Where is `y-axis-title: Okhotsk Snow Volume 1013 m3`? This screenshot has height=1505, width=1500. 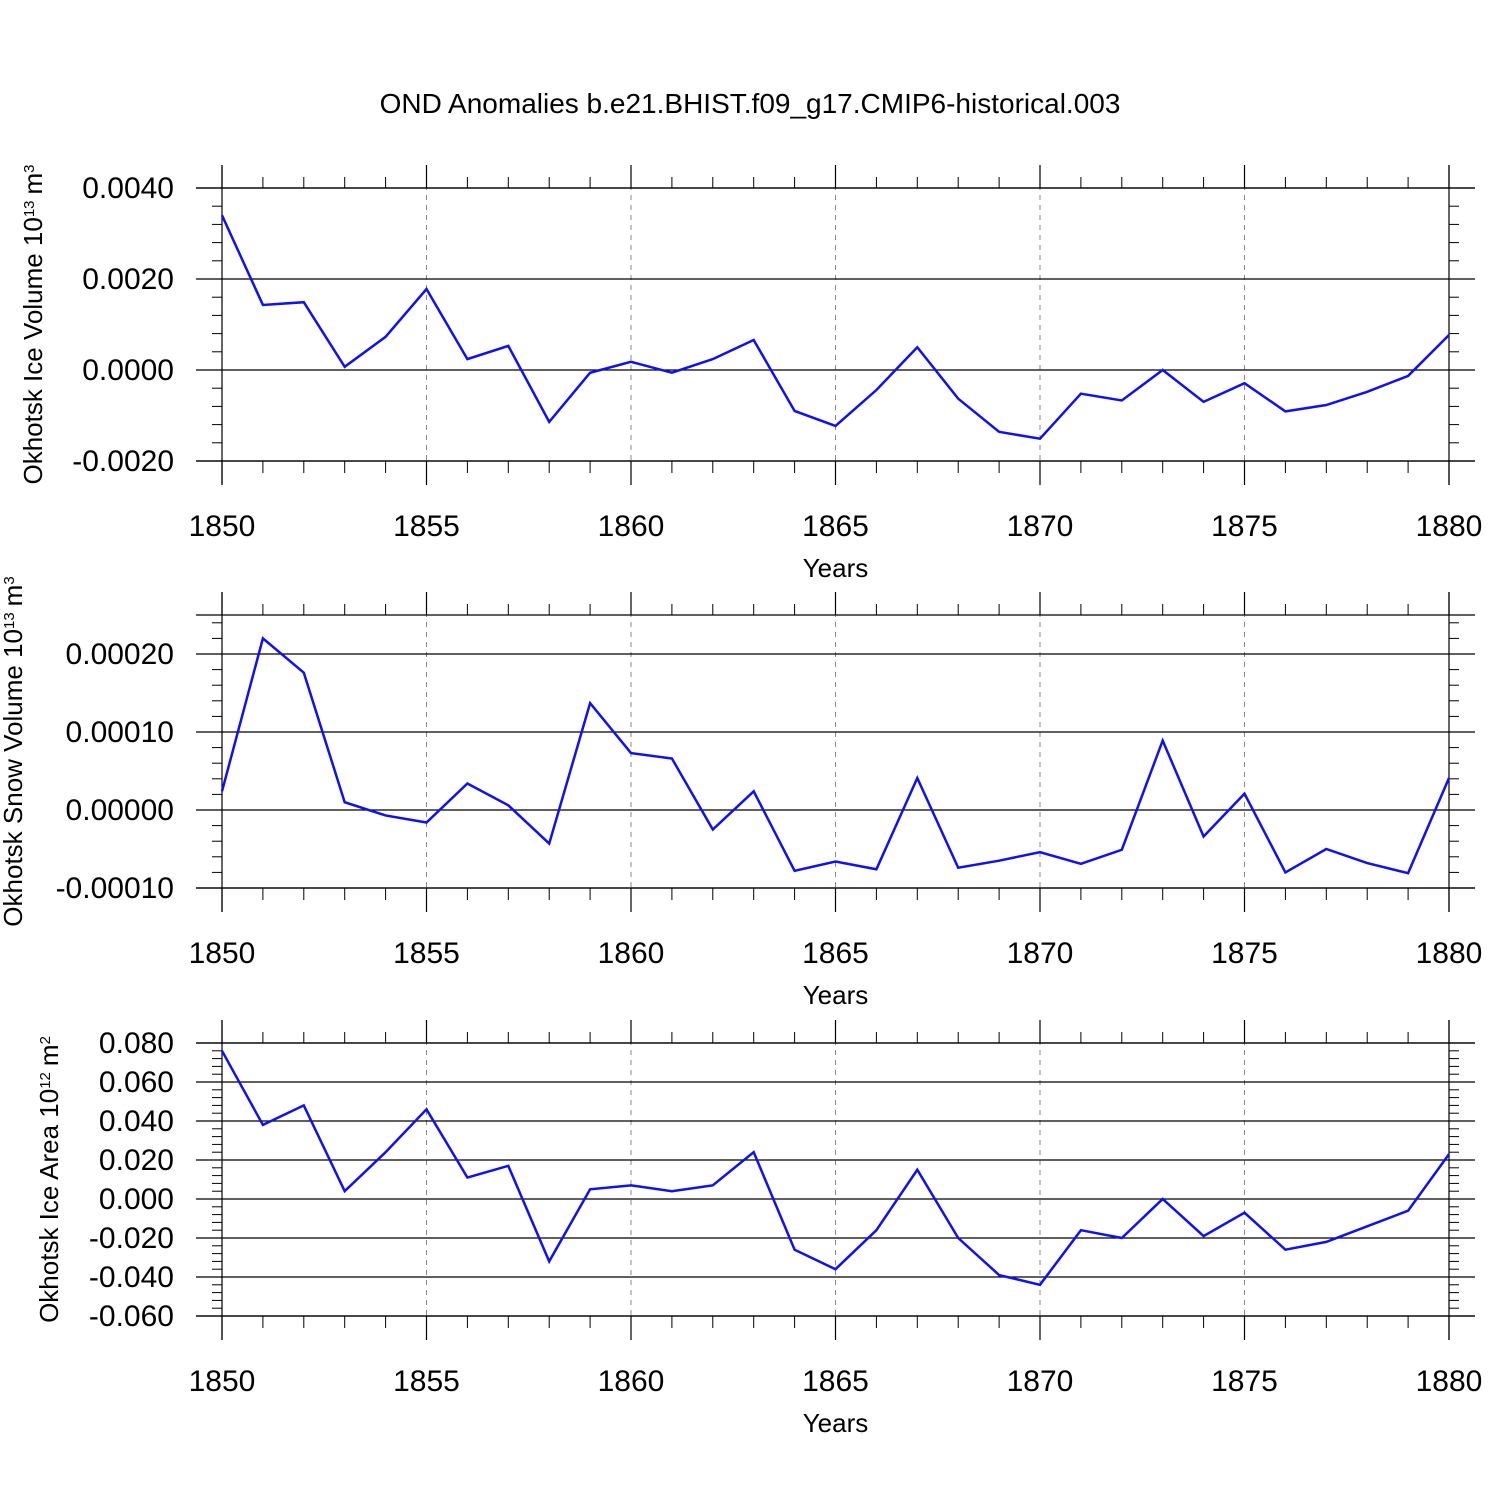 y-axis-title: Okhotsk Snow Volume 1013 m3 is located at coordinates (14, 751).